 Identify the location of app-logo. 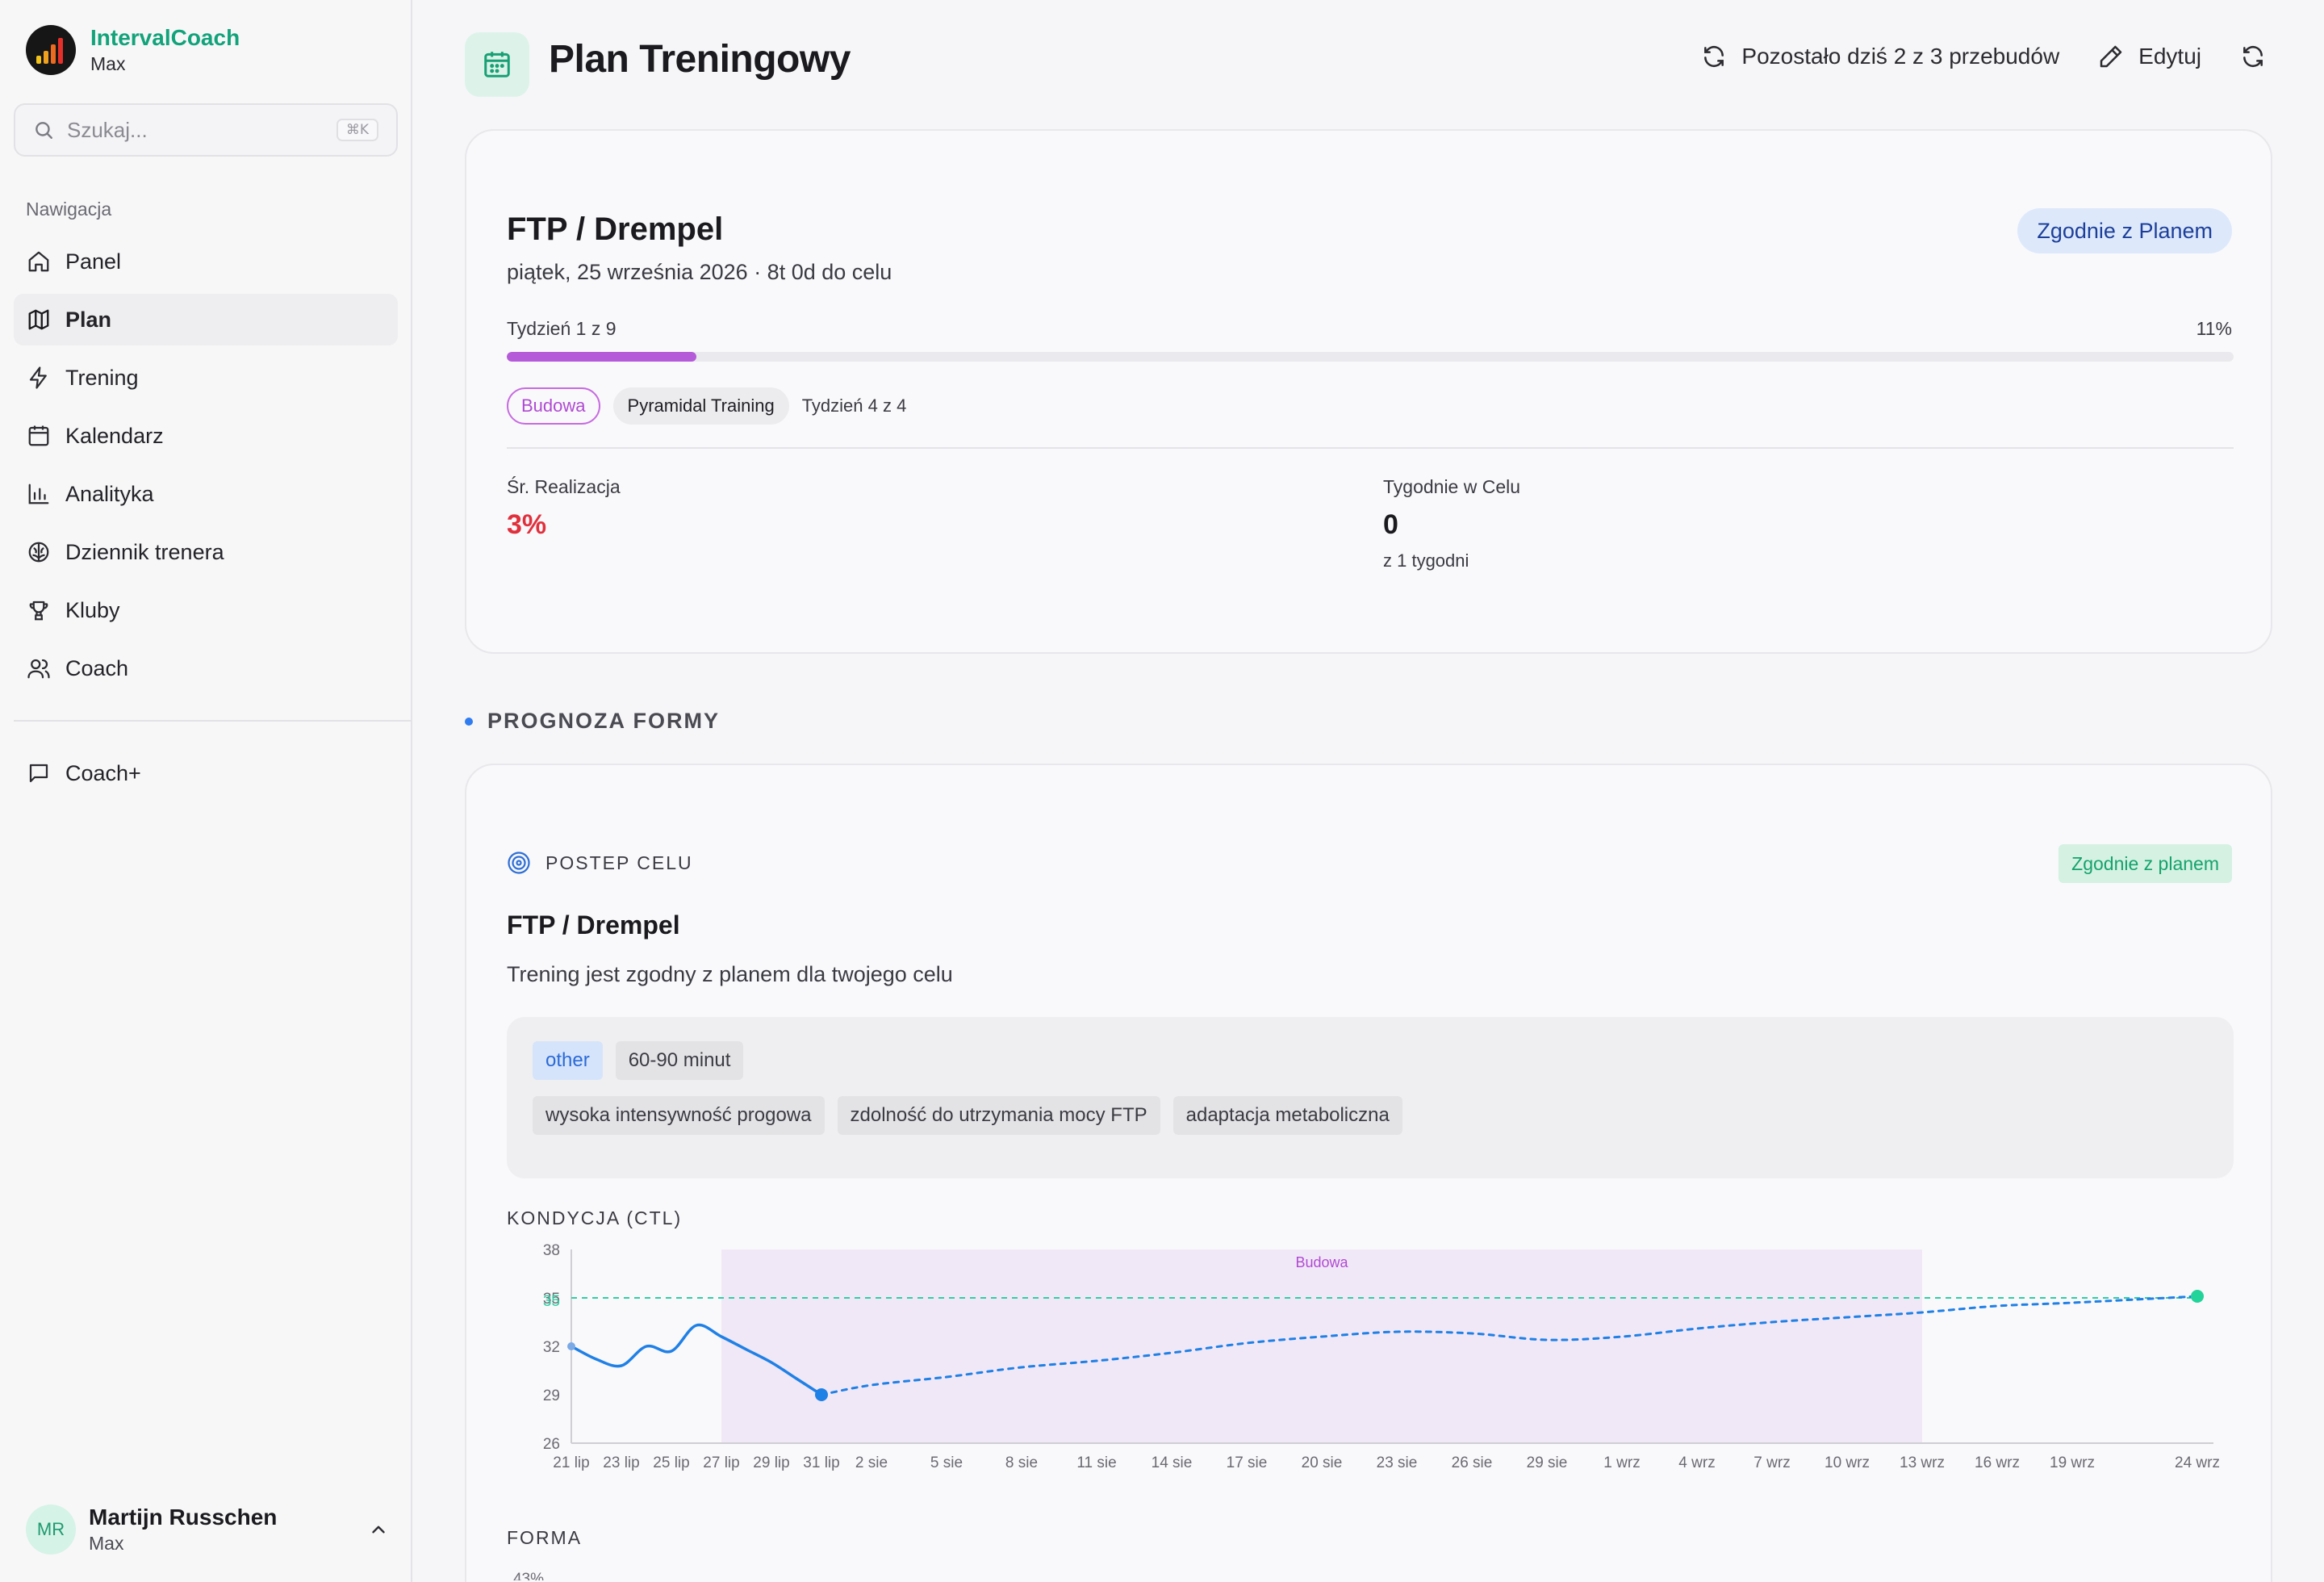
(51, 50).